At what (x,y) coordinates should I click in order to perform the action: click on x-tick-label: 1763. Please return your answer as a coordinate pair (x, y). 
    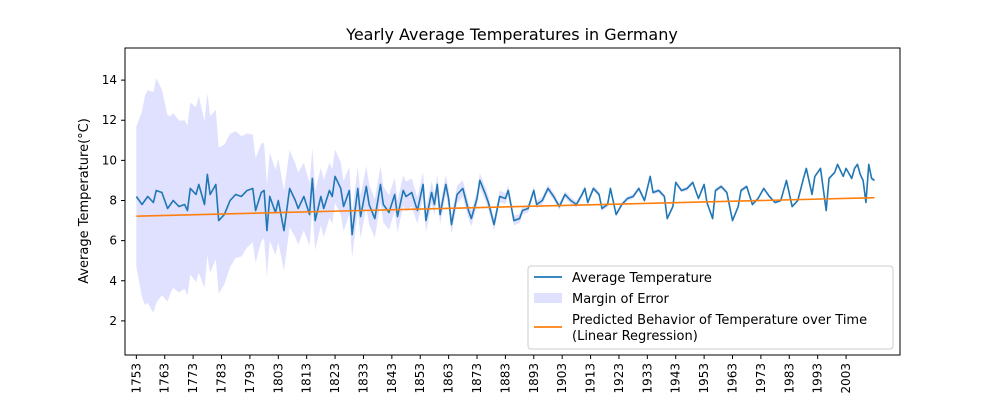
    Looking at the image, I should click on (165, 378).